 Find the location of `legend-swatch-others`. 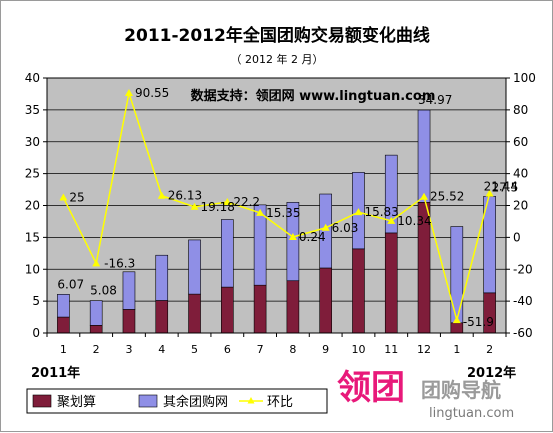

legend-swatch-others is located at coordinates (148, 401).